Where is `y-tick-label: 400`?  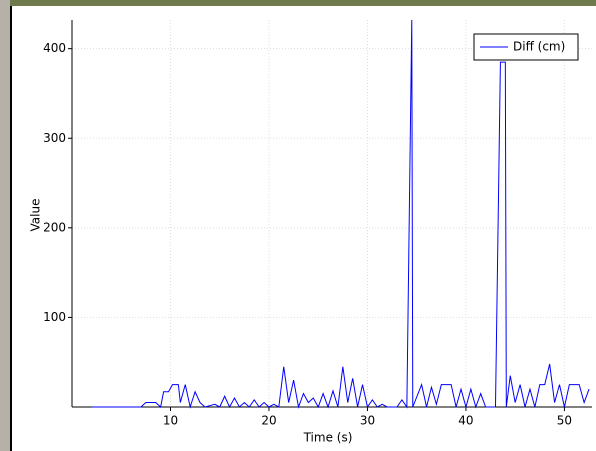
y-tick-label: 400 is located at coordinates (54, 48).